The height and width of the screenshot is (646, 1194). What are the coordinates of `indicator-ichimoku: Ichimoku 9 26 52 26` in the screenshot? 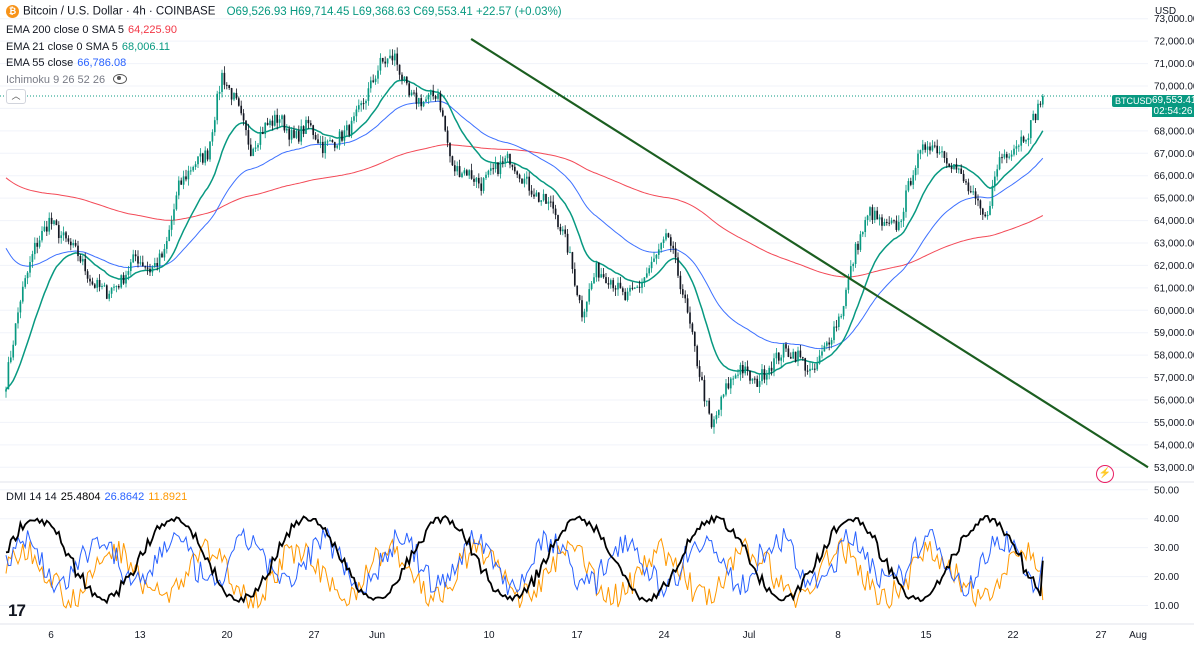 It's located at (68, 79).